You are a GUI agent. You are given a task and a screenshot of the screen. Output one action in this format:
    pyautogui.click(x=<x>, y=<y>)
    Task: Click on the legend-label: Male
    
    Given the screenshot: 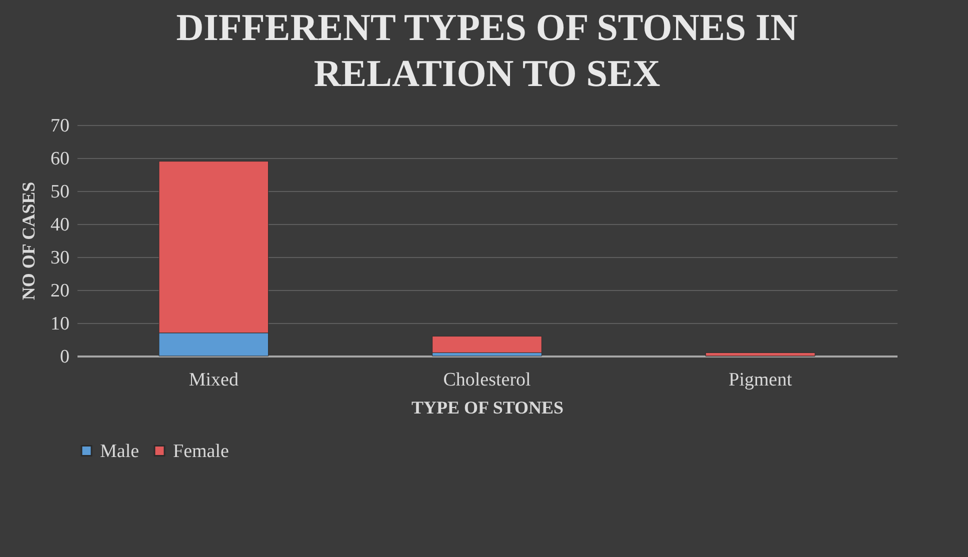 What is the action you would take?
    pyautogui.click(x=120, y=451)
    